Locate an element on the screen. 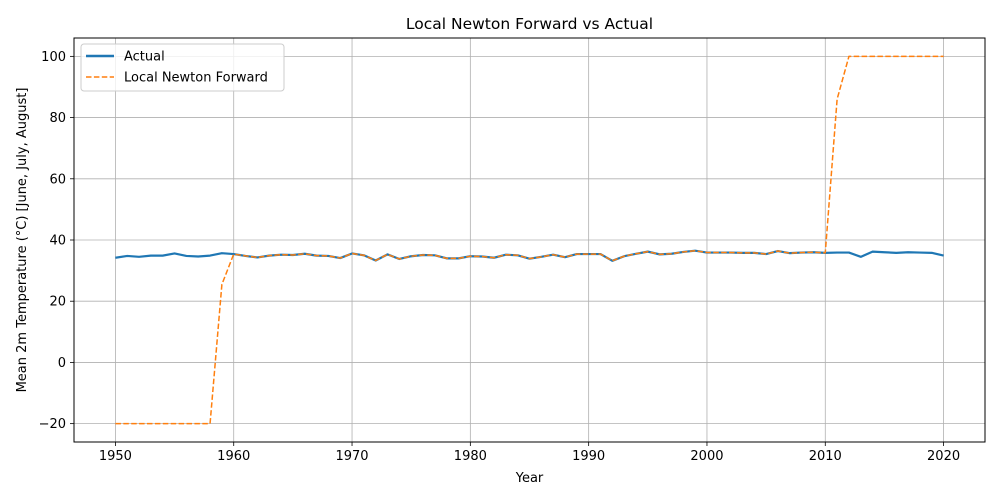 Image resolution: width=1000 pixels, height=500 pixels. x-tick-label: 1960 is located at coordinates (233, 456).